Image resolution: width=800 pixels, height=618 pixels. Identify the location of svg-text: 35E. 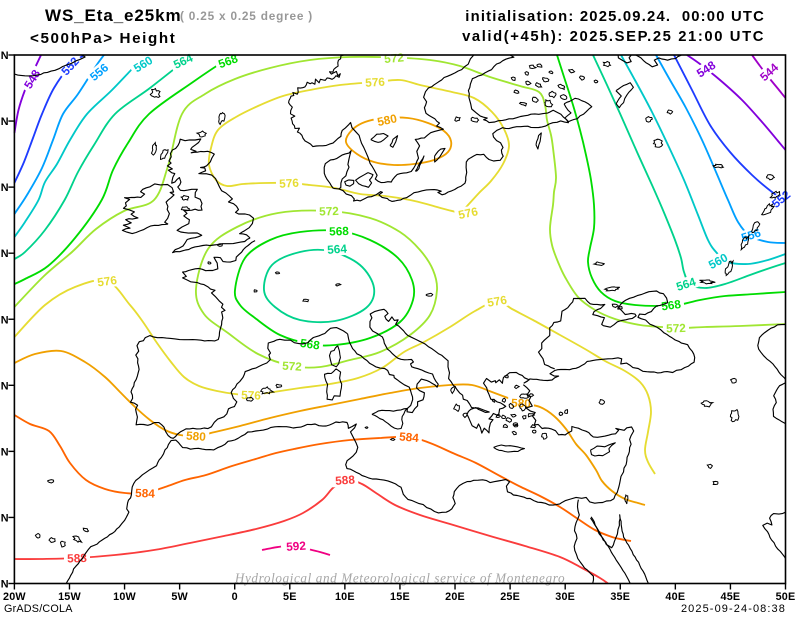
(620, 597).